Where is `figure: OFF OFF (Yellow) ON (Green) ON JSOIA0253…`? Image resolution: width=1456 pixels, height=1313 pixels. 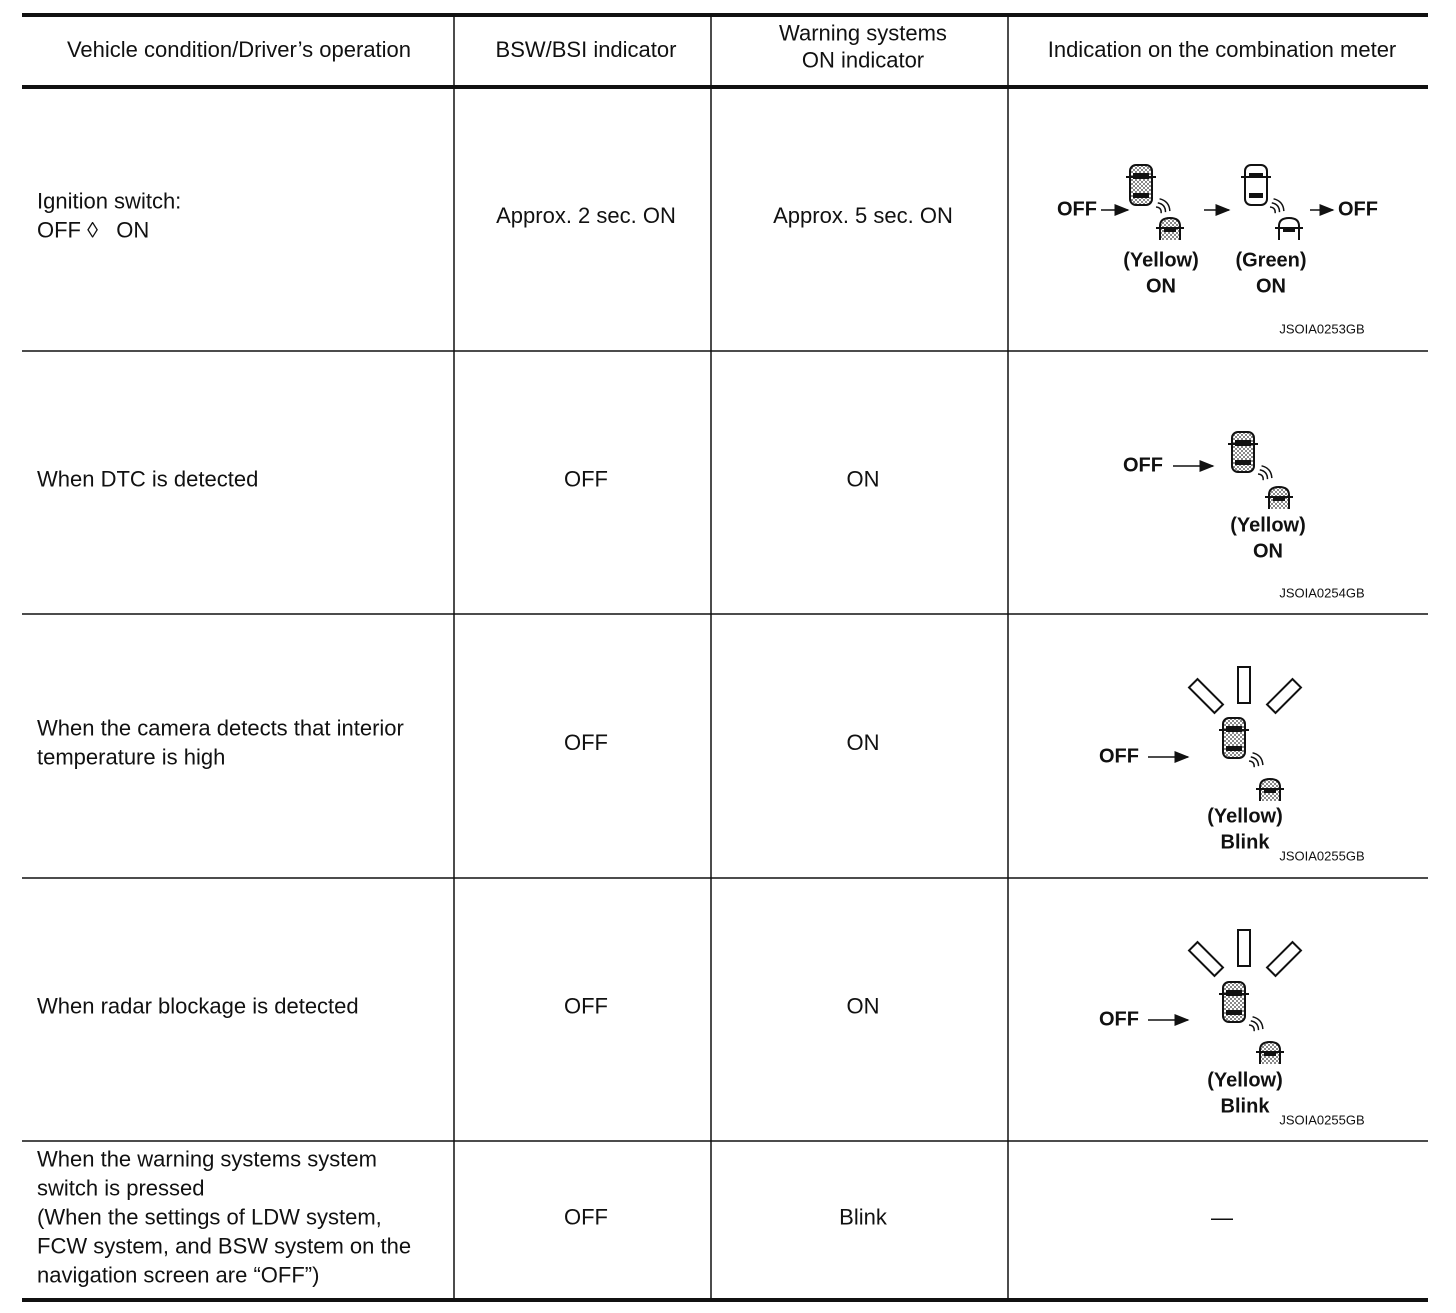
figure: OFF OFF (Yellow) ON (Green) ON JSOIA0253… is located at coordinates (1217, 250).